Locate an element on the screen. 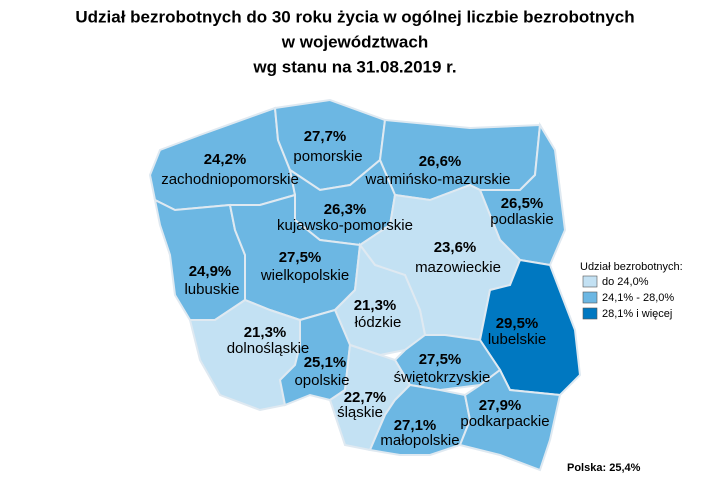 This screenshot has height=504, width=710. region-name: pomorskie is located at coordinates (327, 156).